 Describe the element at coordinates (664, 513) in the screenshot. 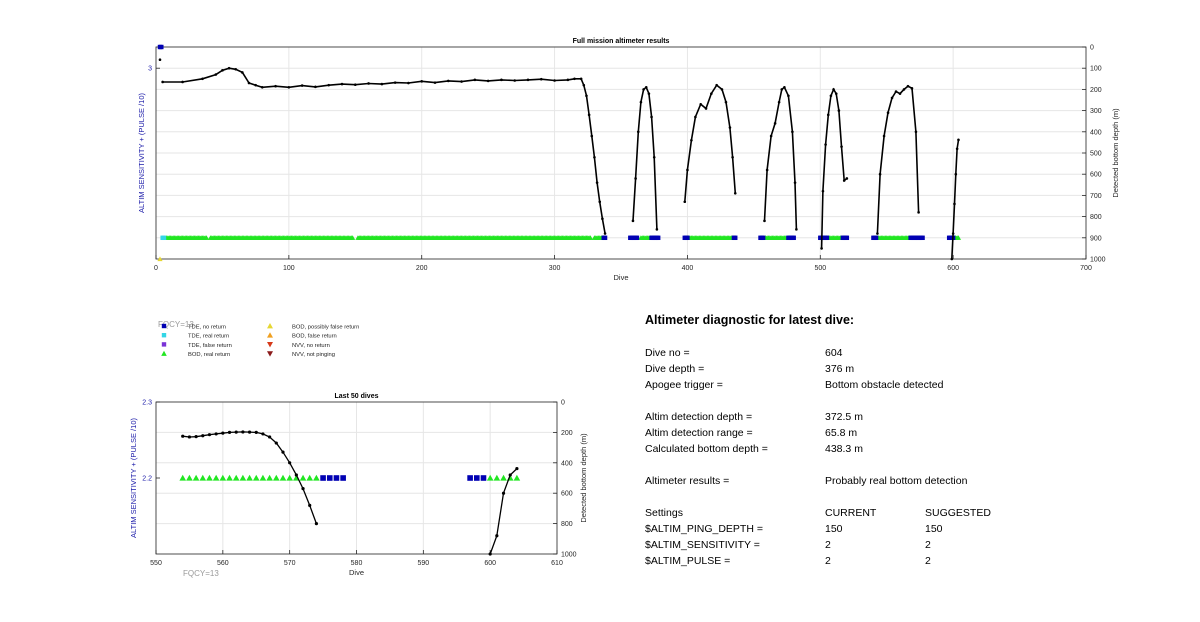

I see `settings-header-label: Settings` at that location.